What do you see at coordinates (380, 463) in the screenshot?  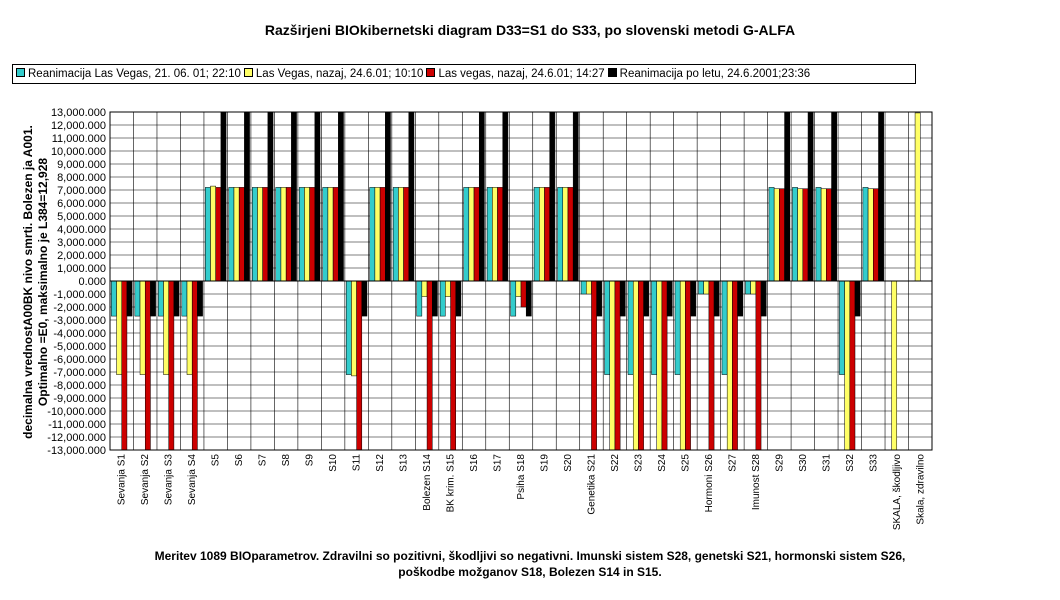 I see `x-tick-label: S12` at bounding box center [380, 463].